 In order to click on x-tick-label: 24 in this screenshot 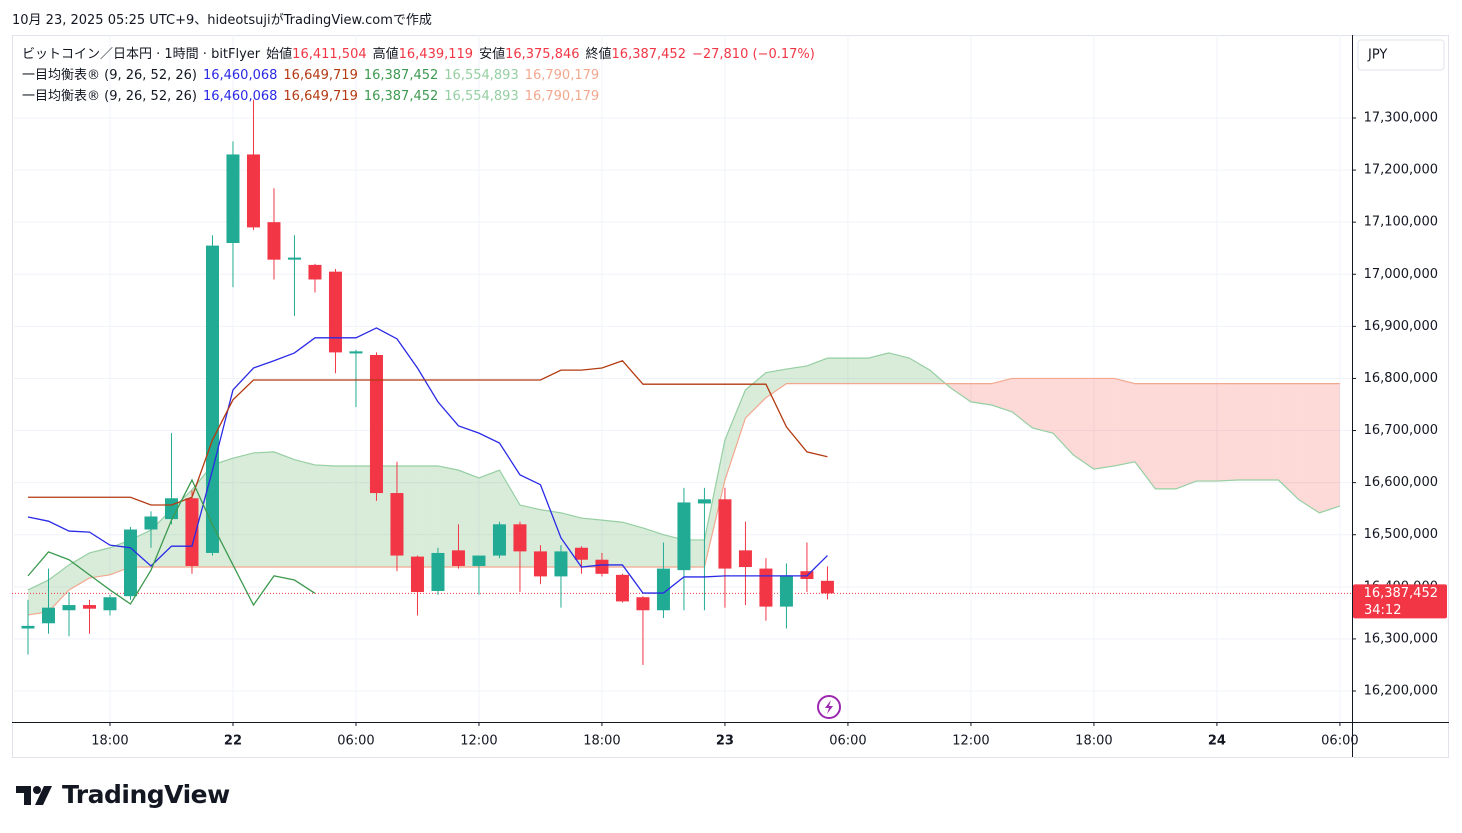, I will do `click(1217, 741)`.